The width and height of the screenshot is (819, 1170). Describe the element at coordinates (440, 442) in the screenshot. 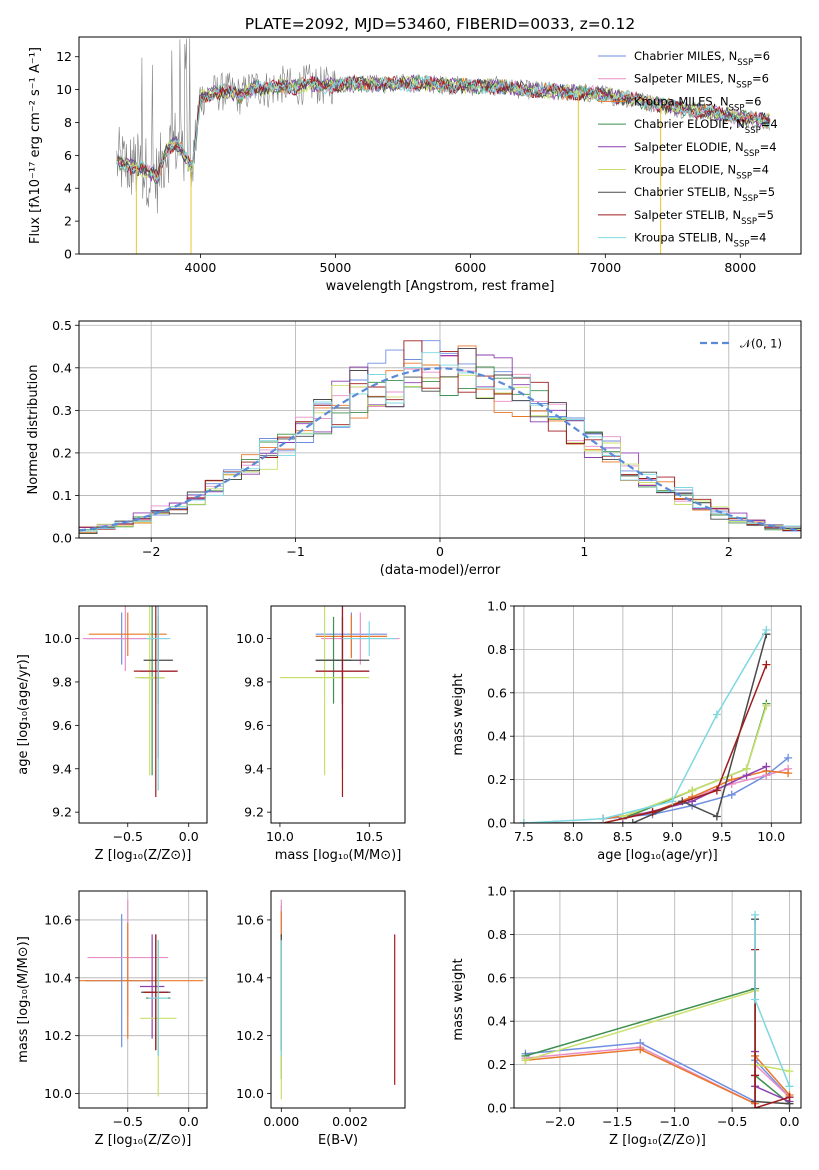

I see `histogram-kroupa-stelib` at that location.